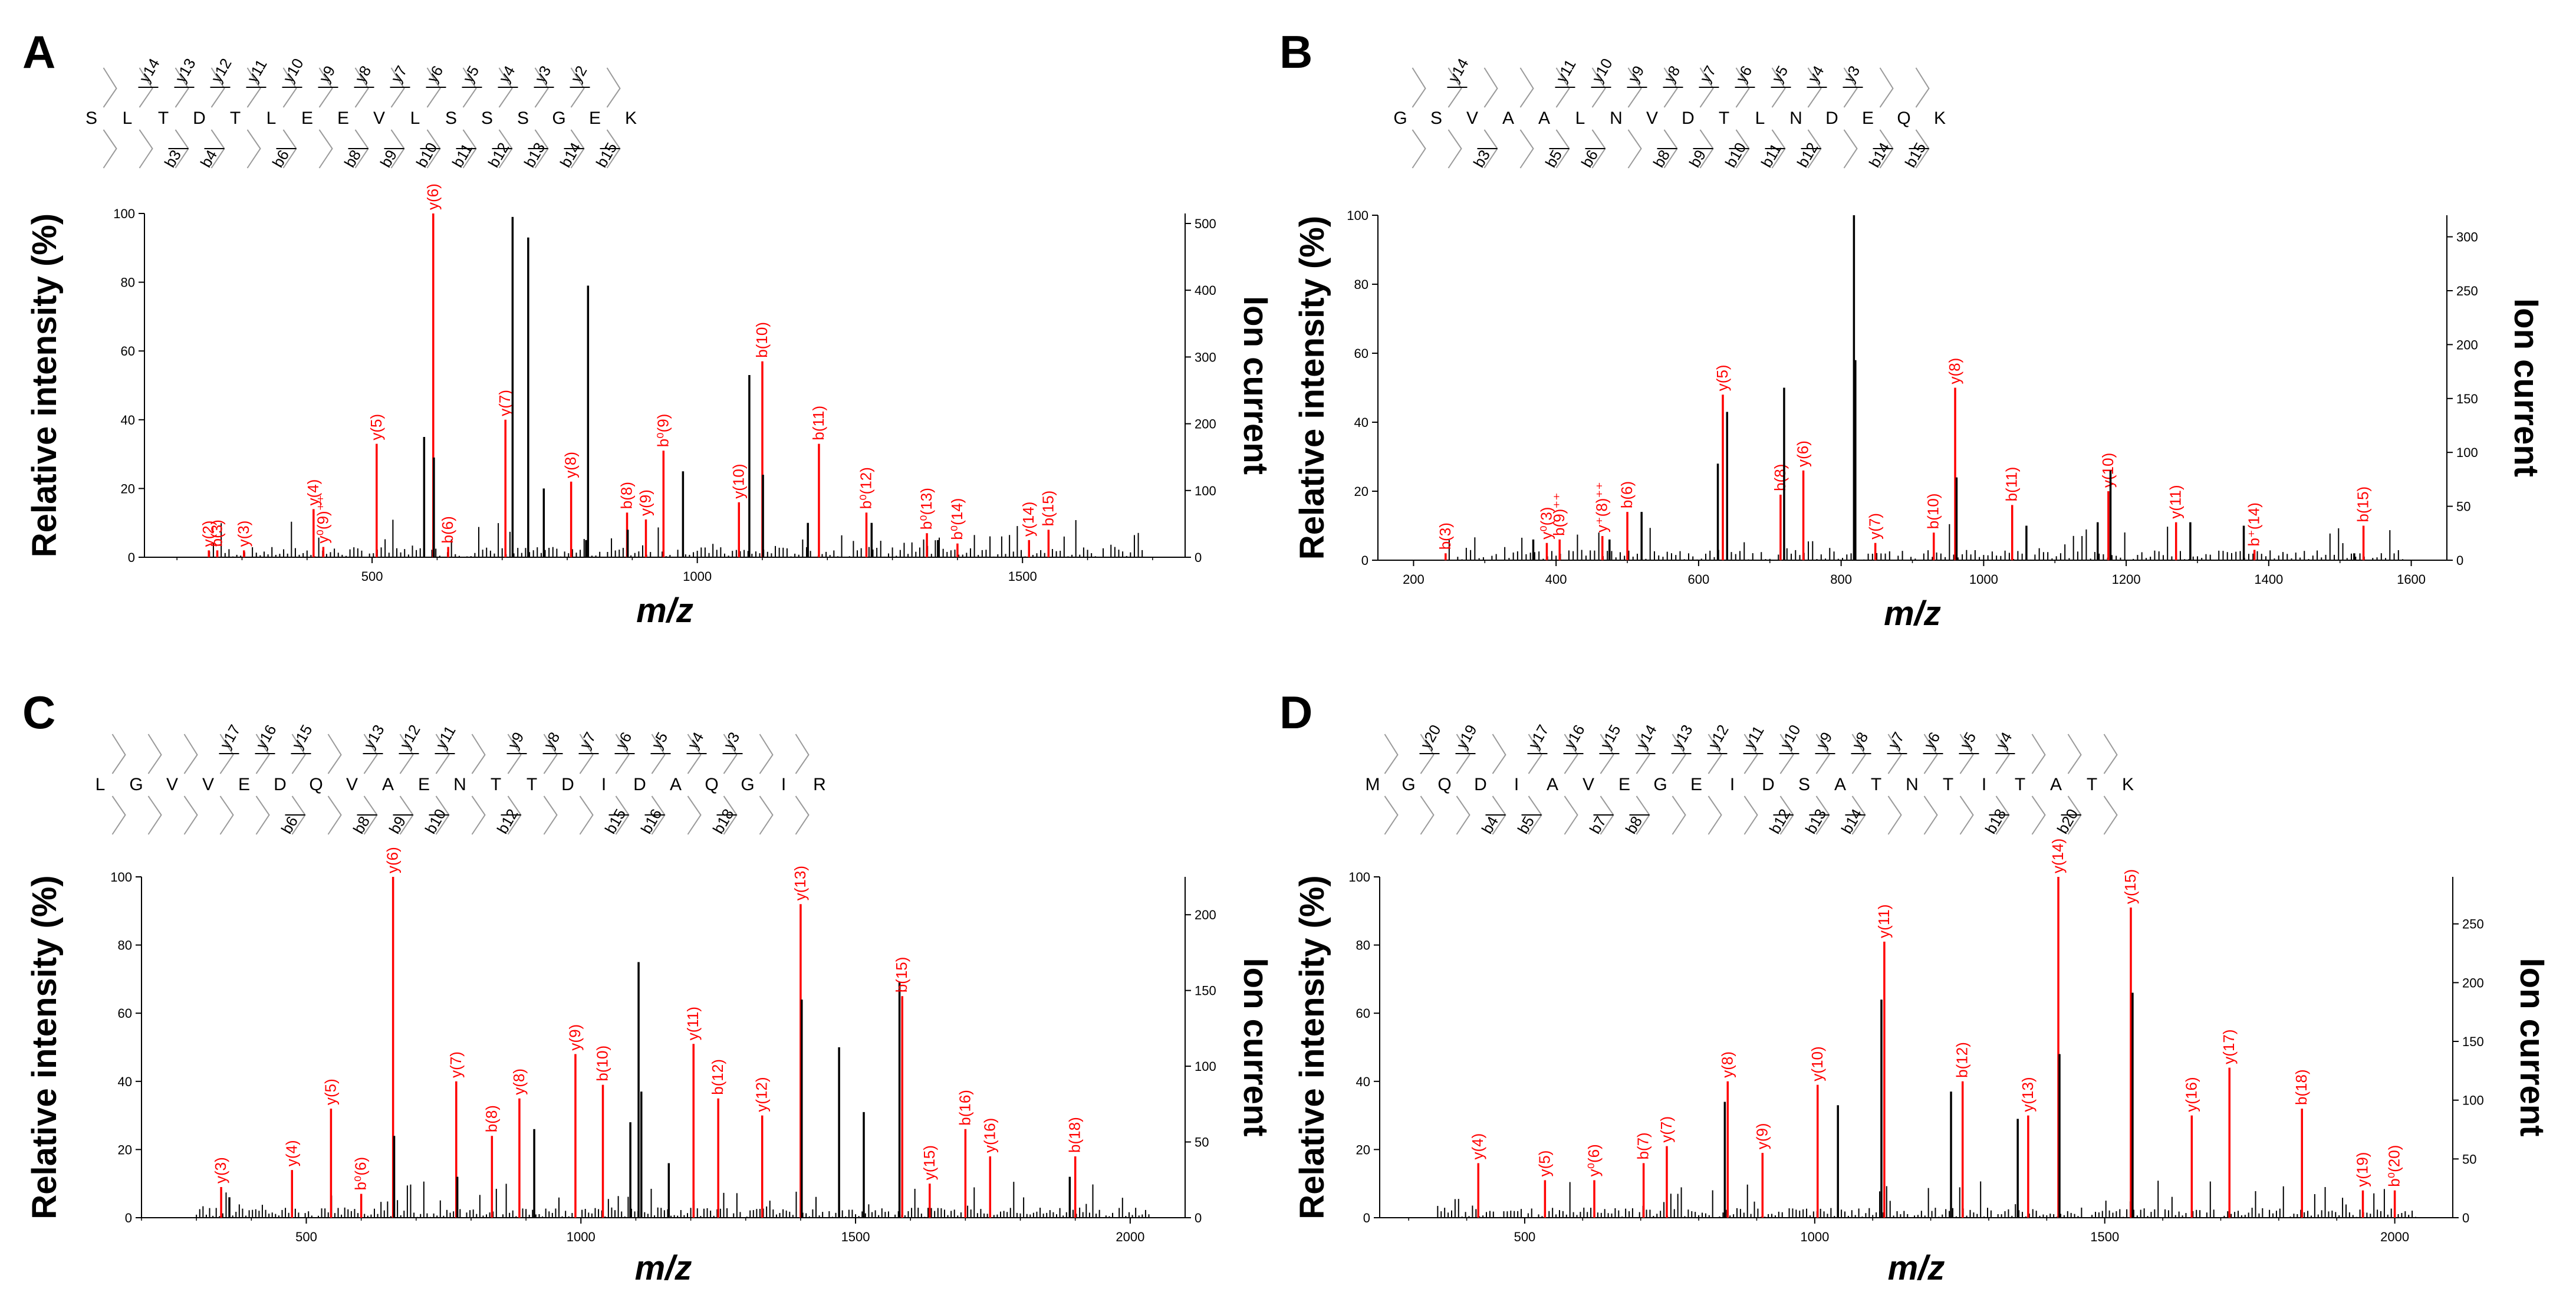 Image resolution: width=2576 pixels, height=1315 pixels. I want to click on peak-label: b(10), so click(762, 340).